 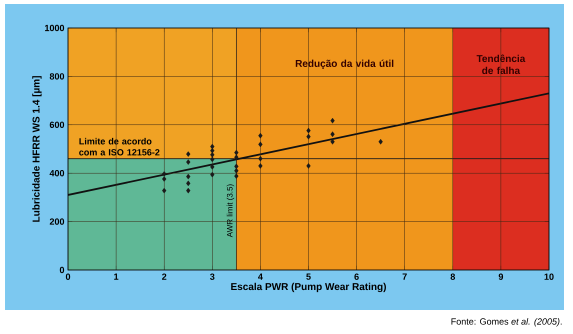 What do you see at coordinates (37, 149) in the screenshot?
I see `y-axis-title: Lubricidade HFRR WS 1.4 [µm]` at bounding box center [37, 149].